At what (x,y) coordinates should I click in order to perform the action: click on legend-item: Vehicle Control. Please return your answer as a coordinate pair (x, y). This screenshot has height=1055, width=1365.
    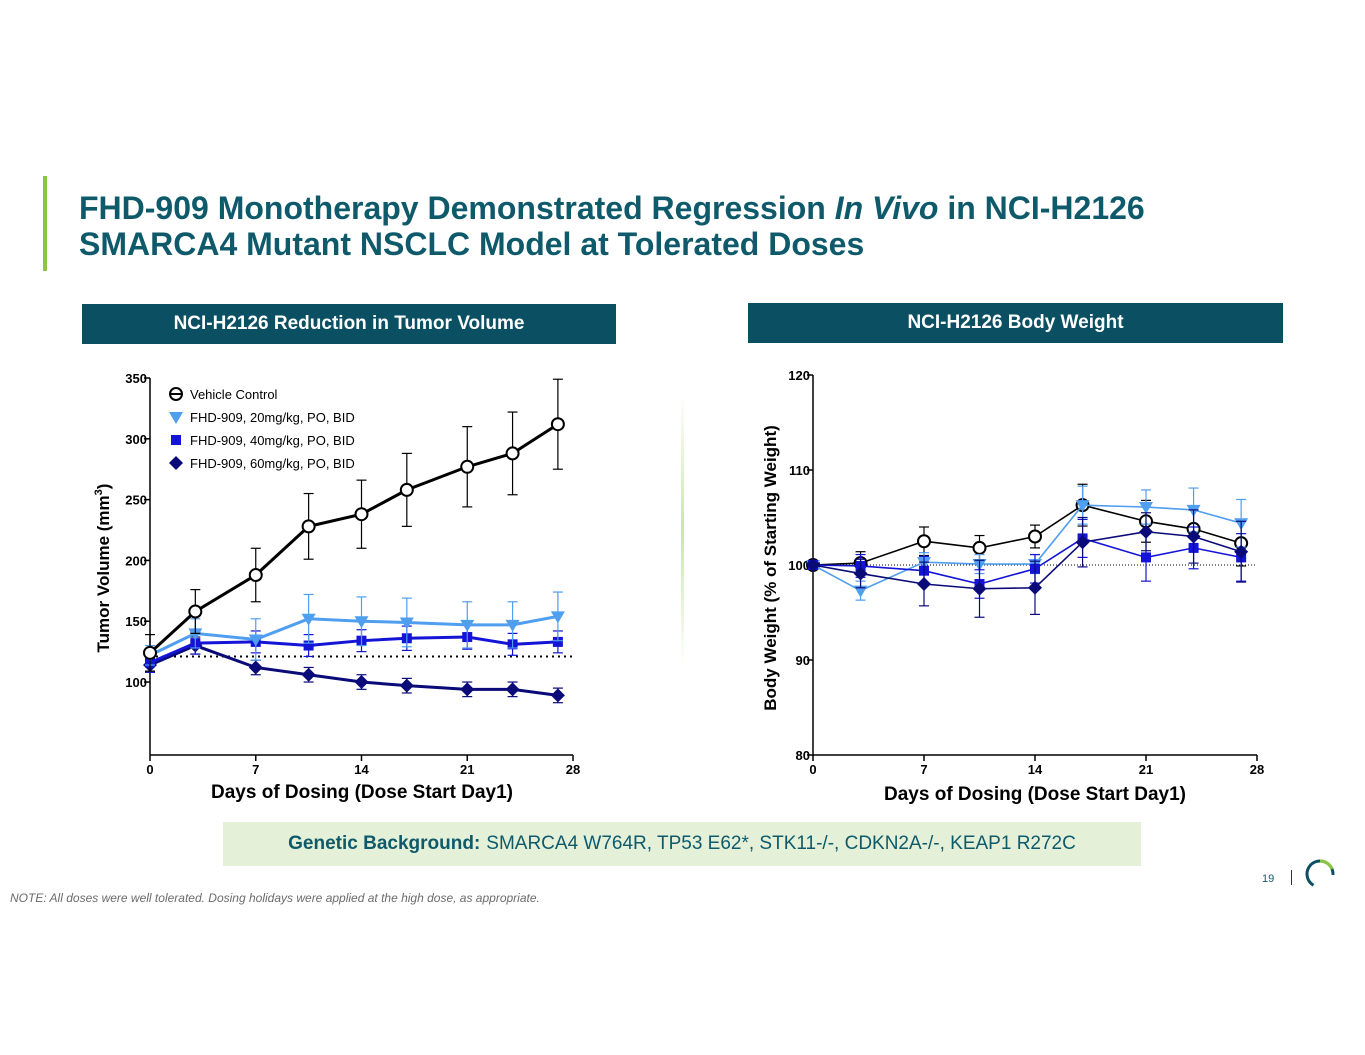
    Looking at the image, I should click on (223, 394).